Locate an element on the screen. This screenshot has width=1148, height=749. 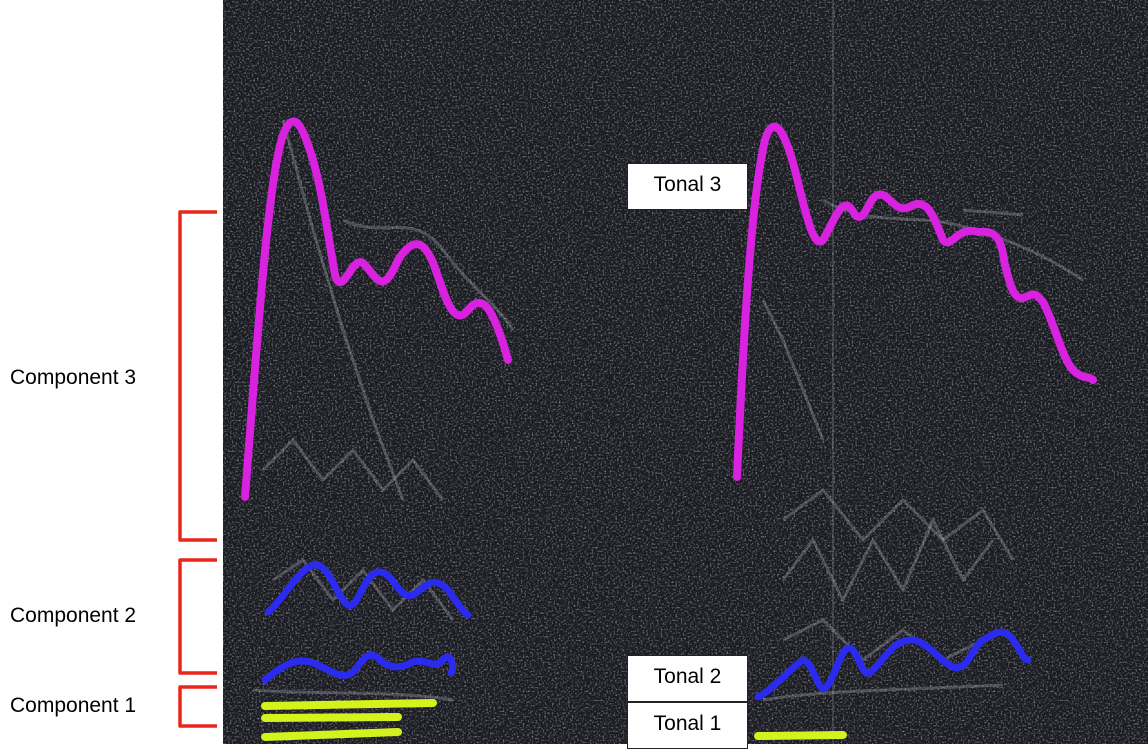
tonal-2-label: Tonal 2 is located at coordinates (687, 678).